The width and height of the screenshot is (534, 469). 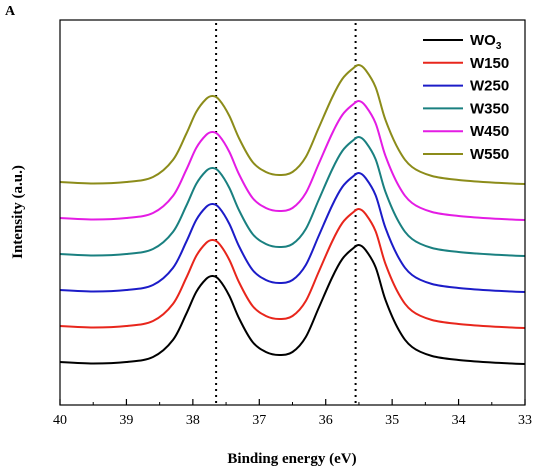 What do you see at coordinates (525, 420) in the screenshot?
I see `x-tick-label: 33` at bounding box center [525, 420].